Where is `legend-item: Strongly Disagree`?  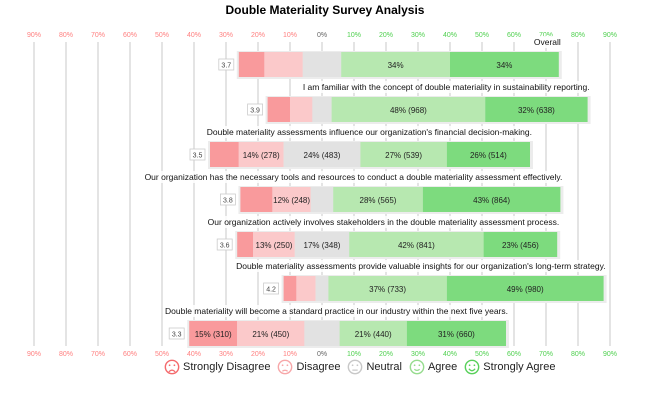 legend-item: Strongly Disagree is located at coordinates (217, 367).